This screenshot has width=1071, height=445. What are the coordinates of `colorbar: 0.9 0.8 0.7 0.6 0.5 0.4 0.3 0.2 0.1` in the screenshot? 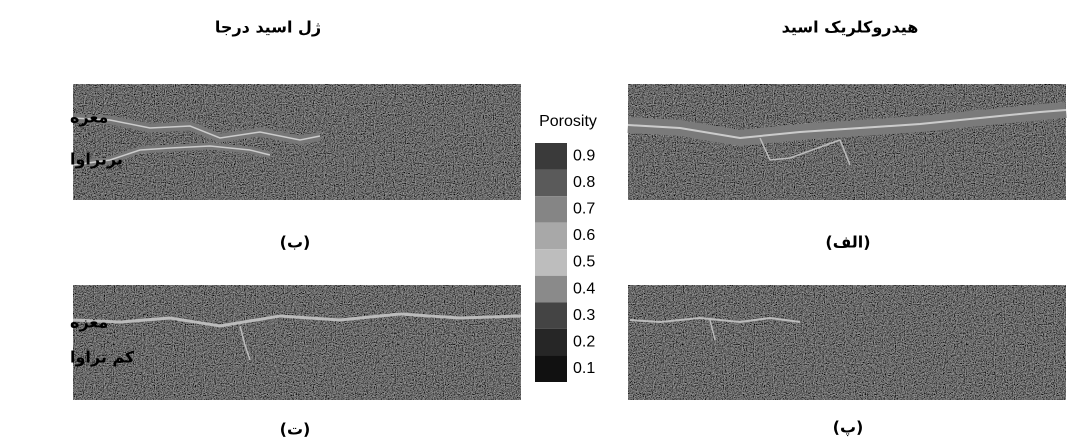 It's located at (565, 262).